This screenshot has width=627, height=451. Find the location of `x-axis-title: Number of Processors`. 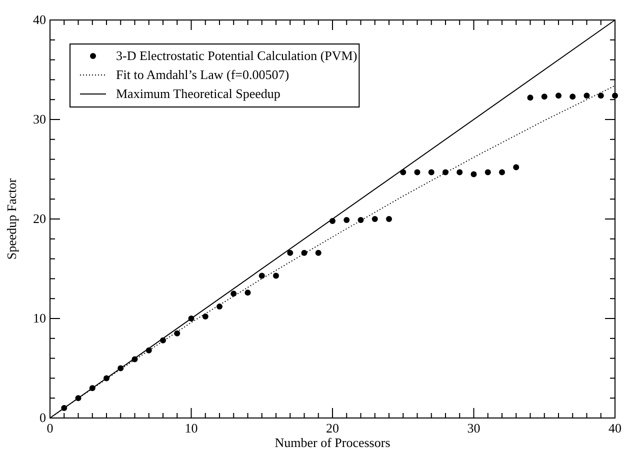

x-axis-title: Number of Processors is located at coordinates (332, 442).